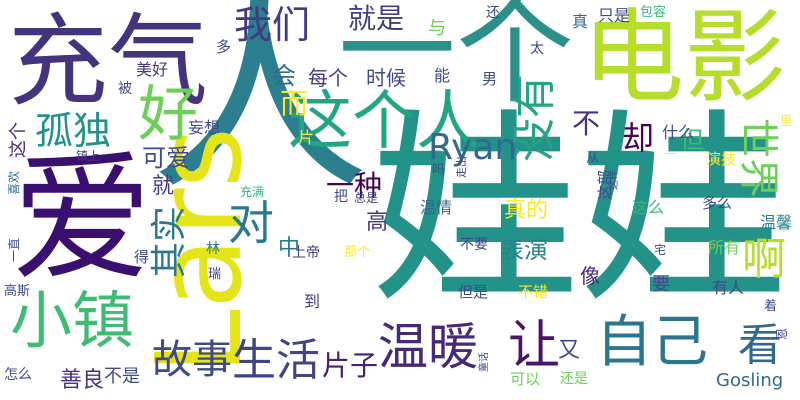 This screenshot has width=800, height=400. I want to click on word-zhe: 着, so click(771, 306).